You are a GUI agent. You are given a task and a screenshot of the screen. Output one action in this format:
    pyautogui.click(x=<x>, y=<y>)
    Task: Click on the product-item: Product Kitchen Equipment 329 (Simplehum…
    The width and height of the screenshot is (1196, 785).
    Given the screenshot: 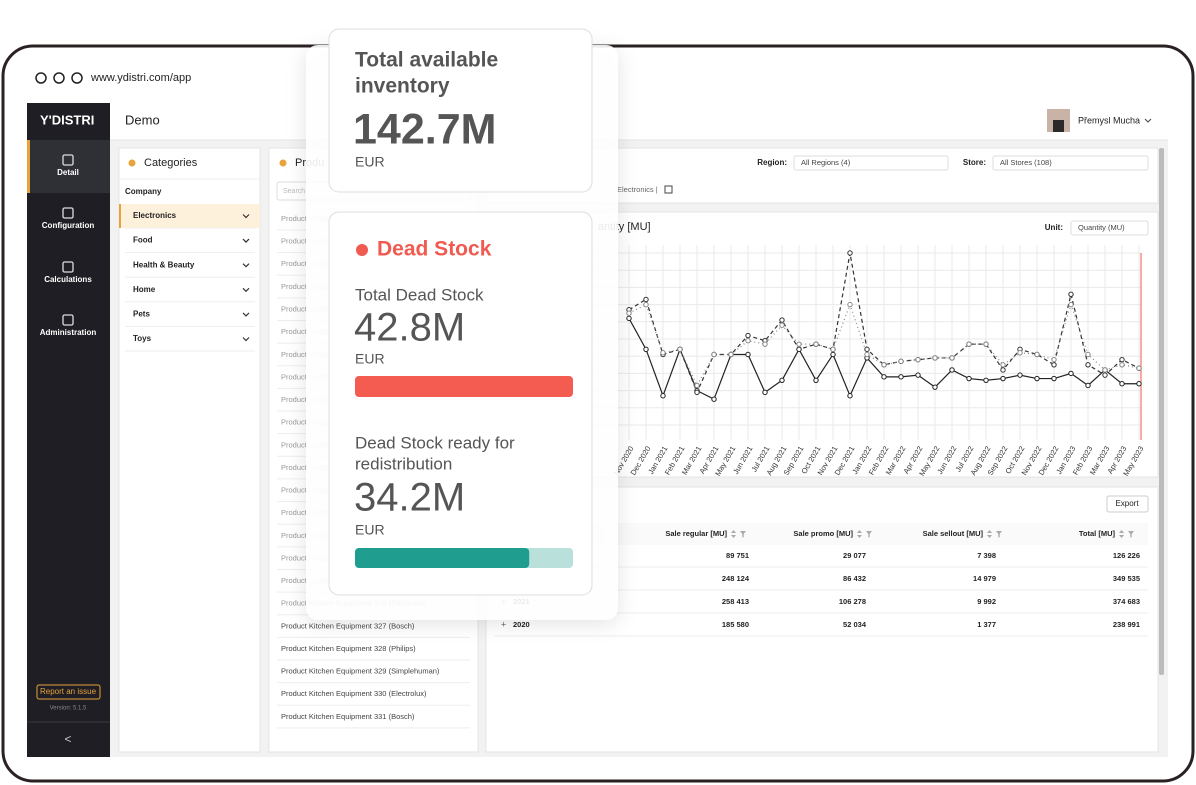 What is the action you would take?
    pyautogui.click(x=360, y=671)
    